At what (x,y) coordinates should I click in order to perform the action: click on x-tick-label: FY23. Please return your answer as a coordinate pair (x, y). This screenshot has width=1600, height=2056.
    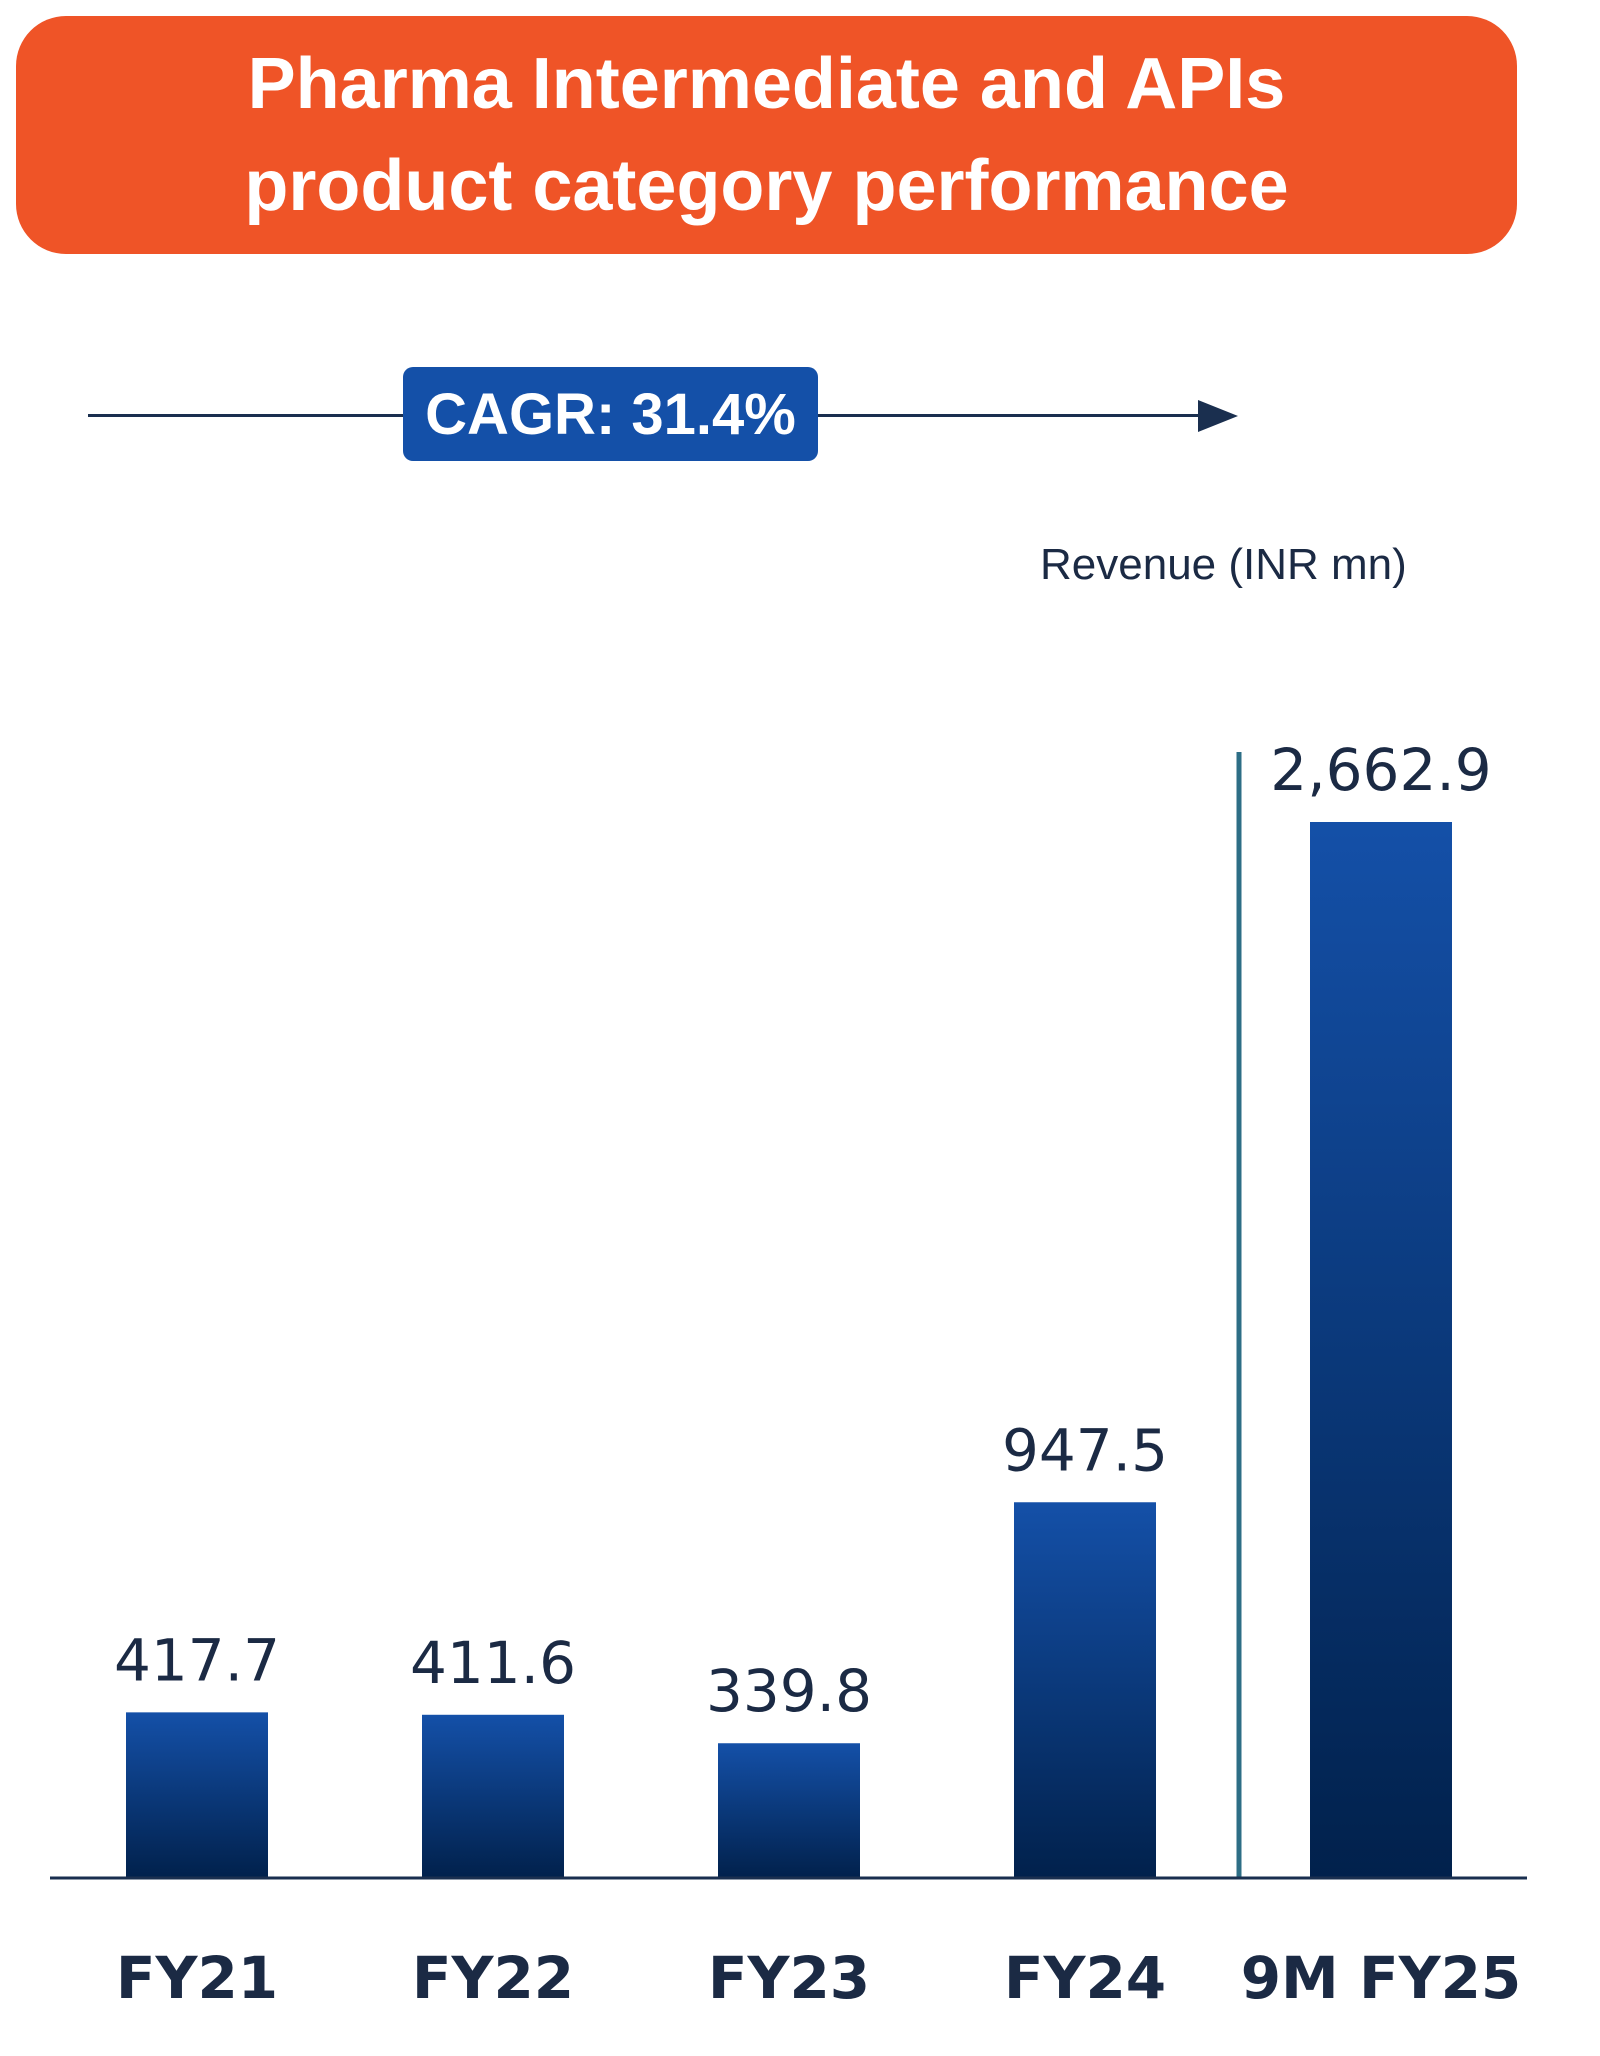
    Looking at the image, I should click on (789, 1978).